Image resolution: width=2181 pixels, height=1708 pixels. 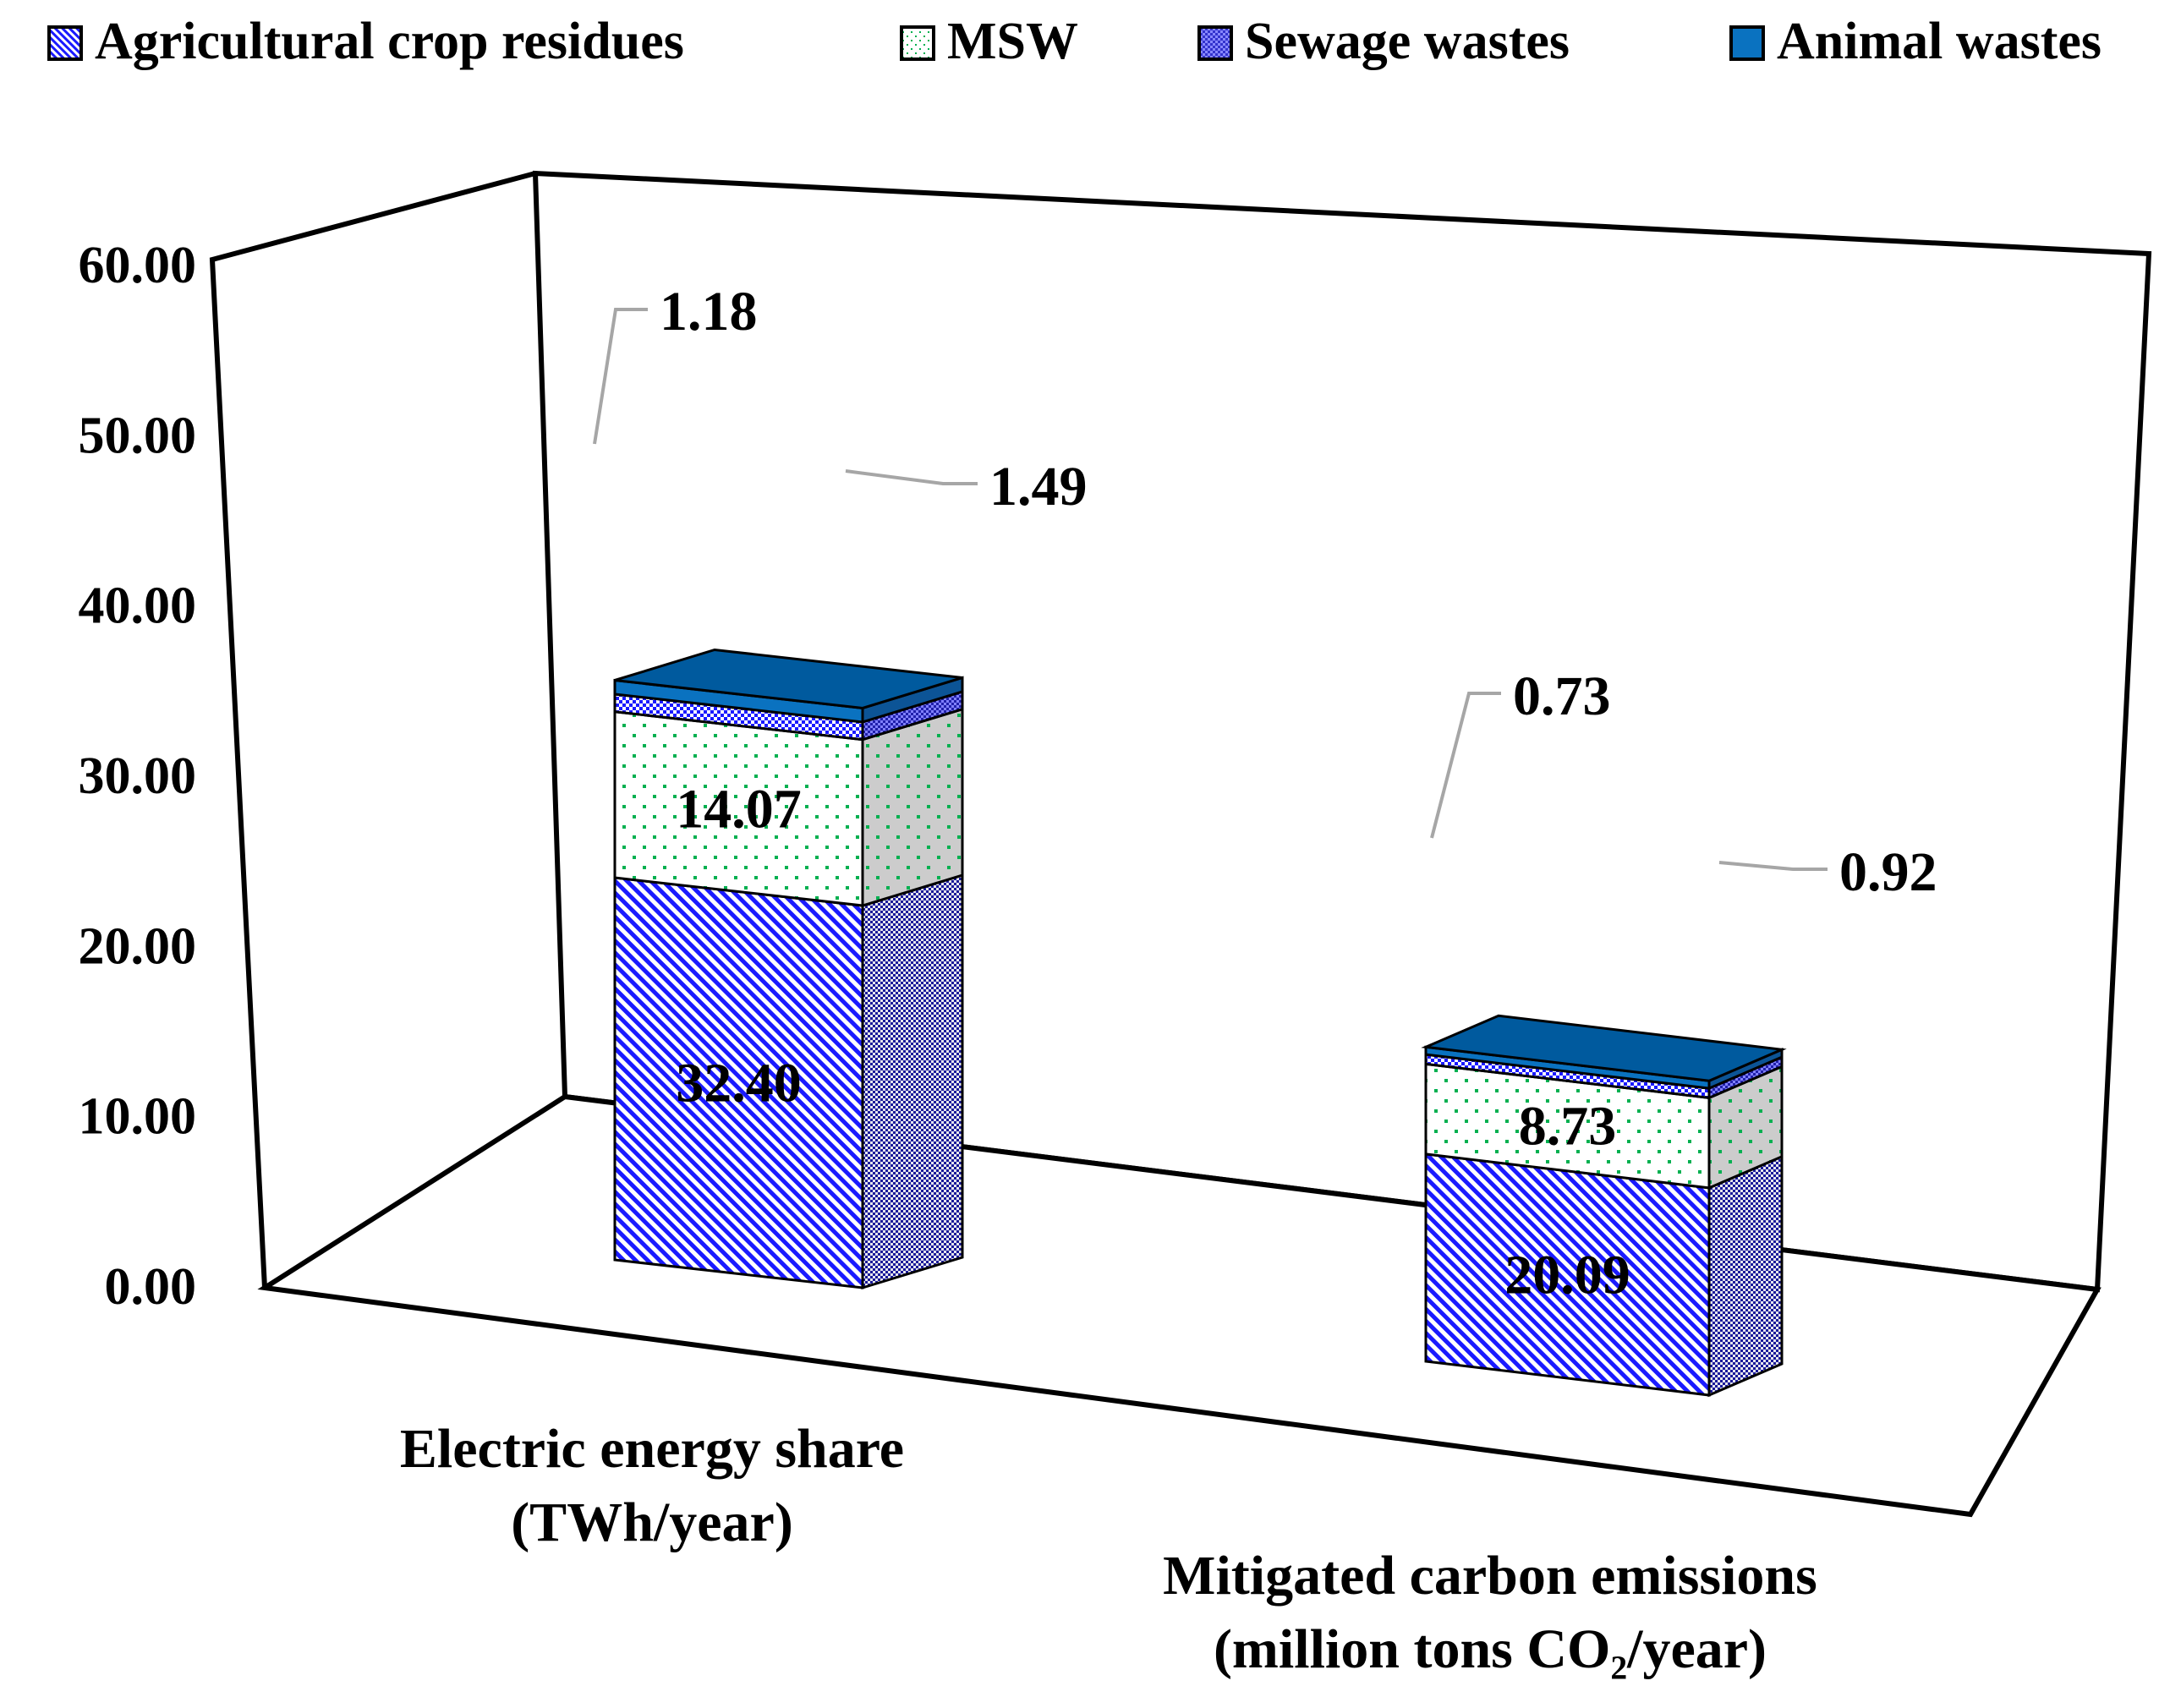 What do you see at coordinates (138, 435) in the screenshot?
I see `y-tick-label: 50.00` at bounding box center [138, 435].